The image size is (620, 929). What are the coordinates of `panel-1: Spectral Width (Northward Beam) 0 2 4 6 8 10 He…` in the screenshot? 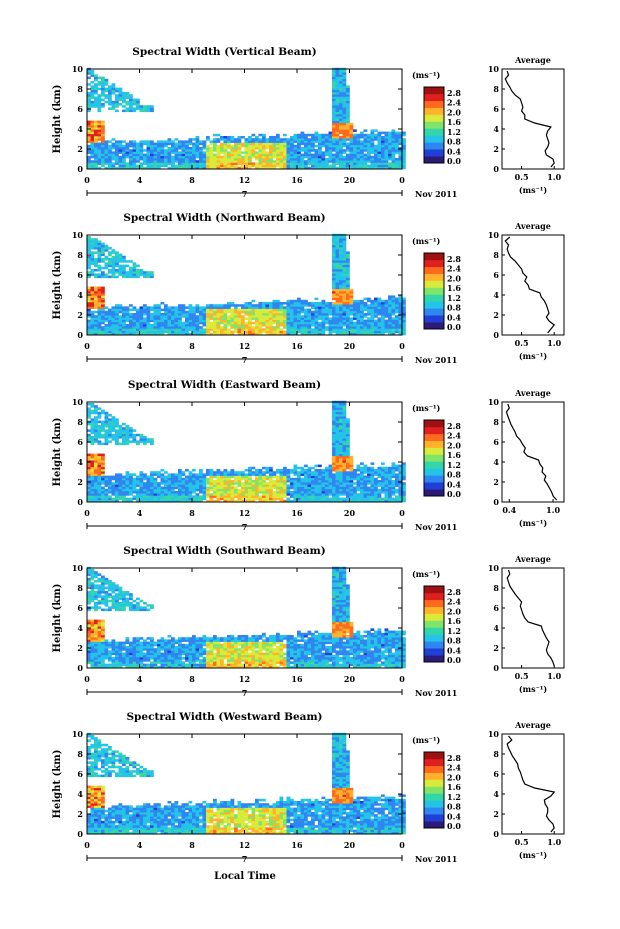 It's located at (308, 288).